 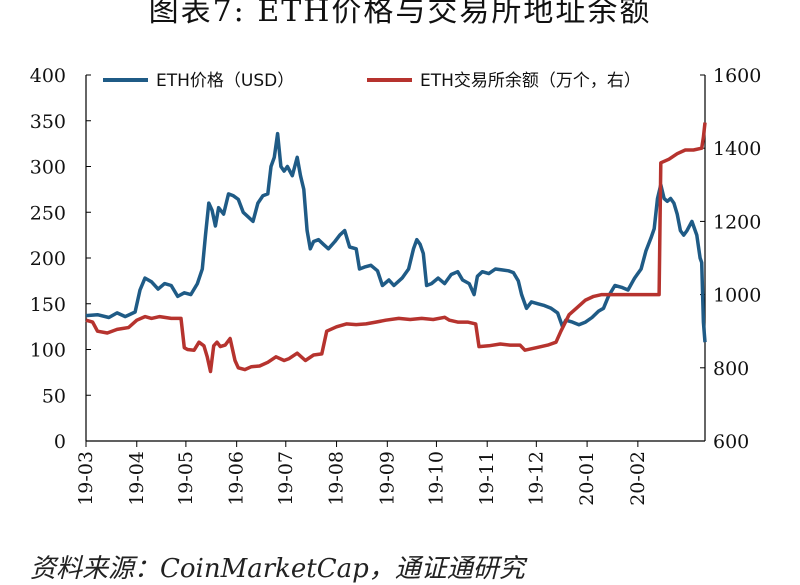 I want to click on source-note: 资料来源：CoinMarketCap，通证通研究, so click(x=277, y=569).